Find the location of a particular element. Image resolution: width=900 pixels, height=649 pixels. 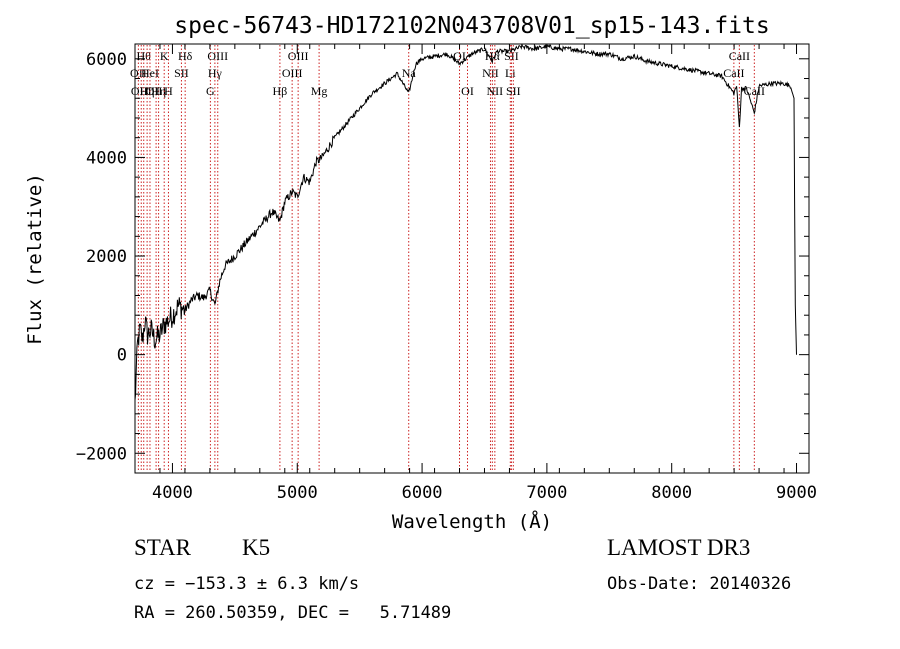

line-marker-label: K is located at coordinates (164, 56).